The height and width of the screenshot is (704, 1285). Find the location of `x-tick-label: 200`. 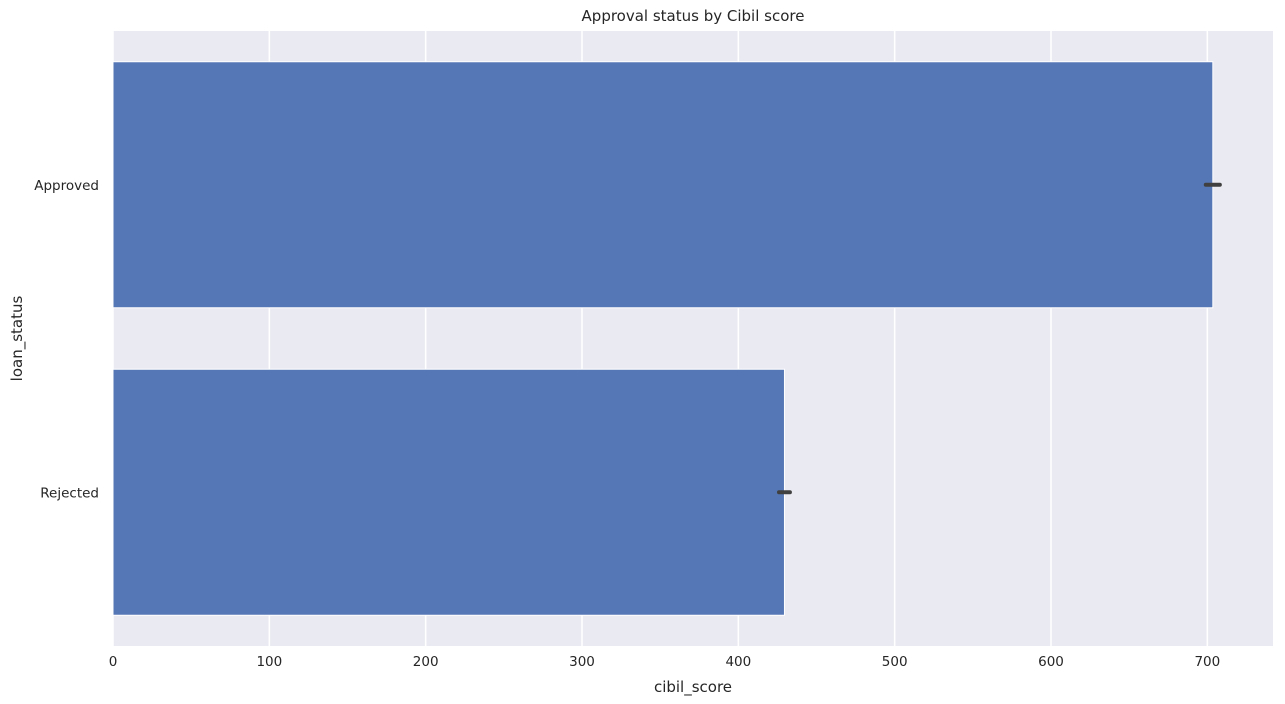

x-tick-label: 200 is located at coordinates (426, 662).